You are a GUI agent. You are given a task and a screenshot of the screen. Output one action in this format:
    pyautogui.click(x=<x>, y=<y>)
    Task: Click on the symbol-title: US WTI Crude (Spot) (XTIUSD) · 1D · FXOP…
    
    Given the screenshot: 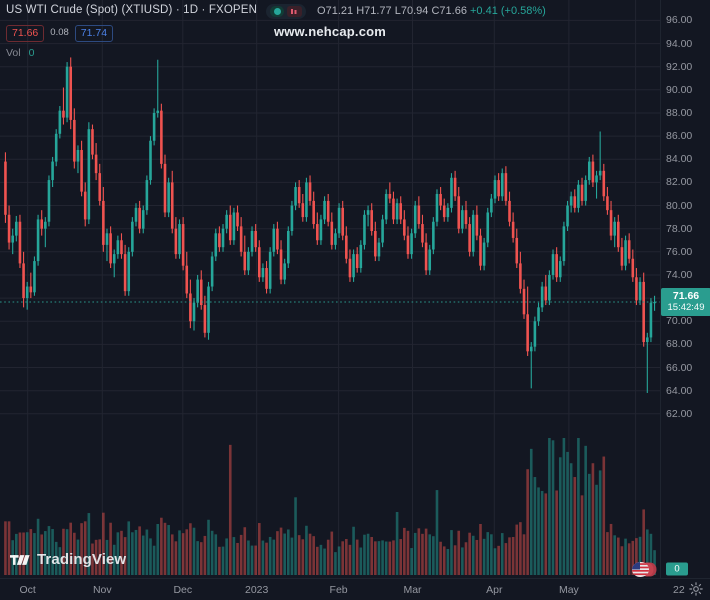 What is the action you would take?
    pyautogui.click(x=132, y=10)
    